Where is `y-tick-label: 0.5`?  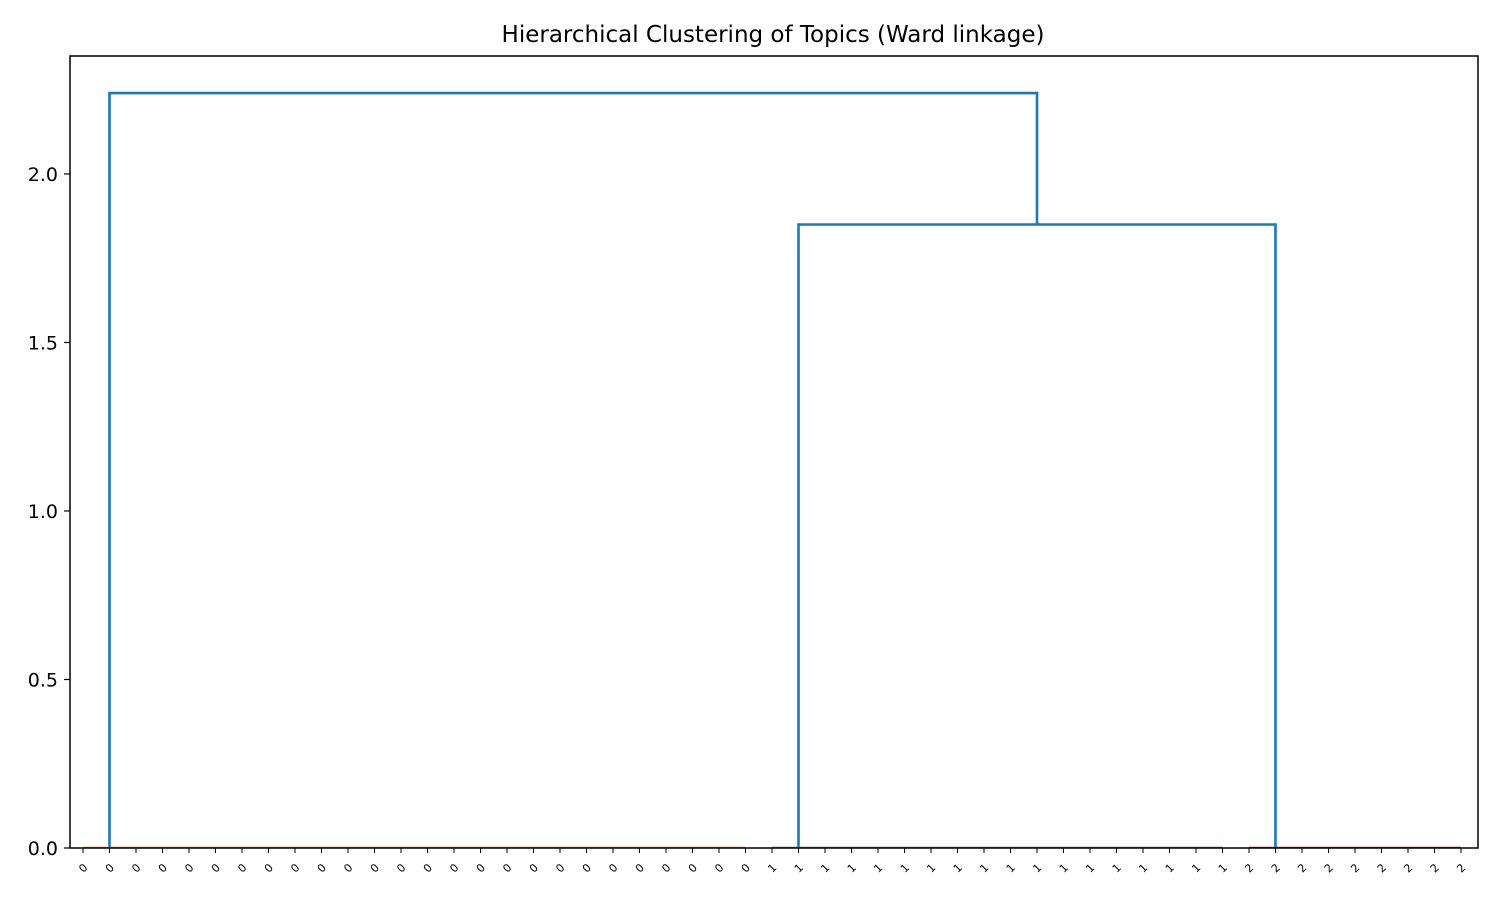
y-tick-label: 0.5 is located at coordinates (43, 680).